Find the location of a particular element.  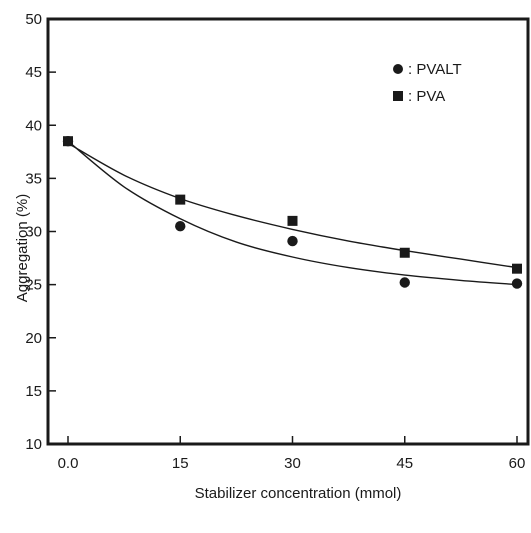

y-tick-label: 35 is located at coordinates (33, 178).